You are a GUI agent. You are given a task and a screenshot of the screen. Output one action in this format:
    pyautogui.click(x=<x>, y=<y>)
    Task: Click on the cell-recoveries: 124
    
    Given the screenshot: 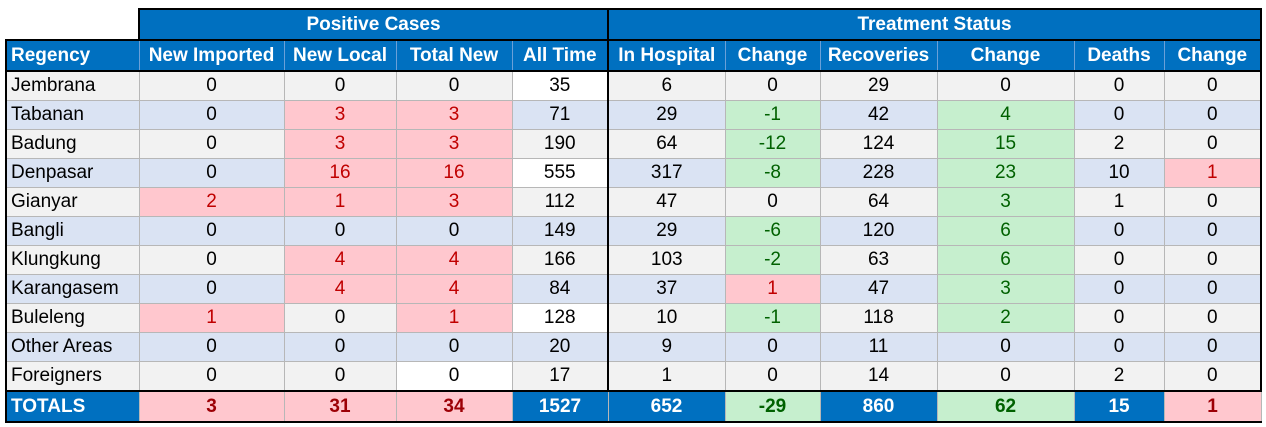 What is the action you would take?
    pyautogui.click(x=878, y=144)
    